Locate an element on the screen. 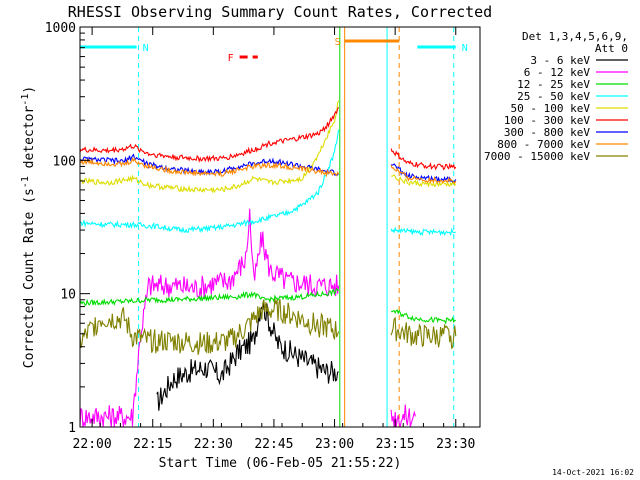  x-tick-label-2: 22:30 is located at coordinates (213, 444).